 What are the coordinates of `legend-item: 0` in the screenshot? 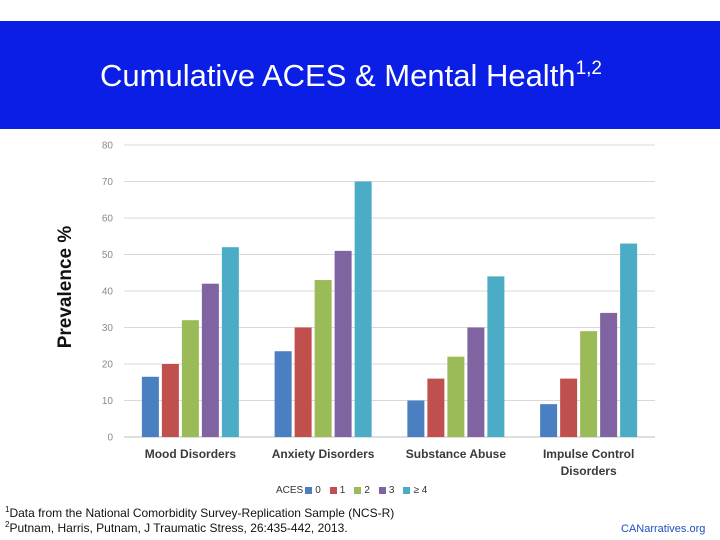 It's located at (313, 490).